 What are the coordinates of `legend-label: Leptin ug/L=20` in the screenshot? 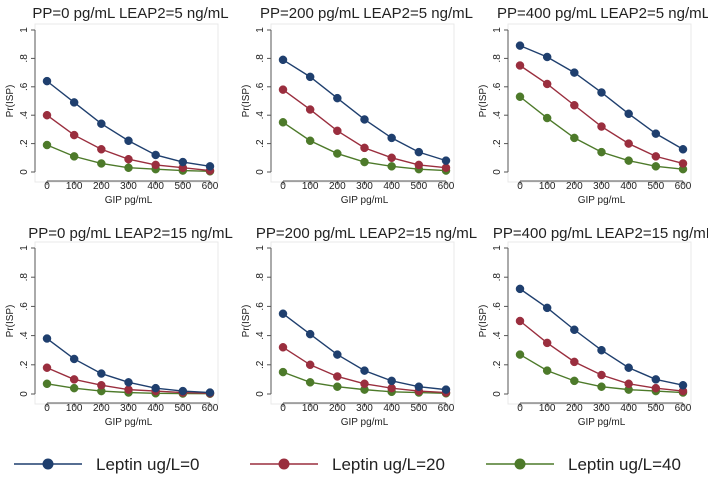 It's located at (388, 464).